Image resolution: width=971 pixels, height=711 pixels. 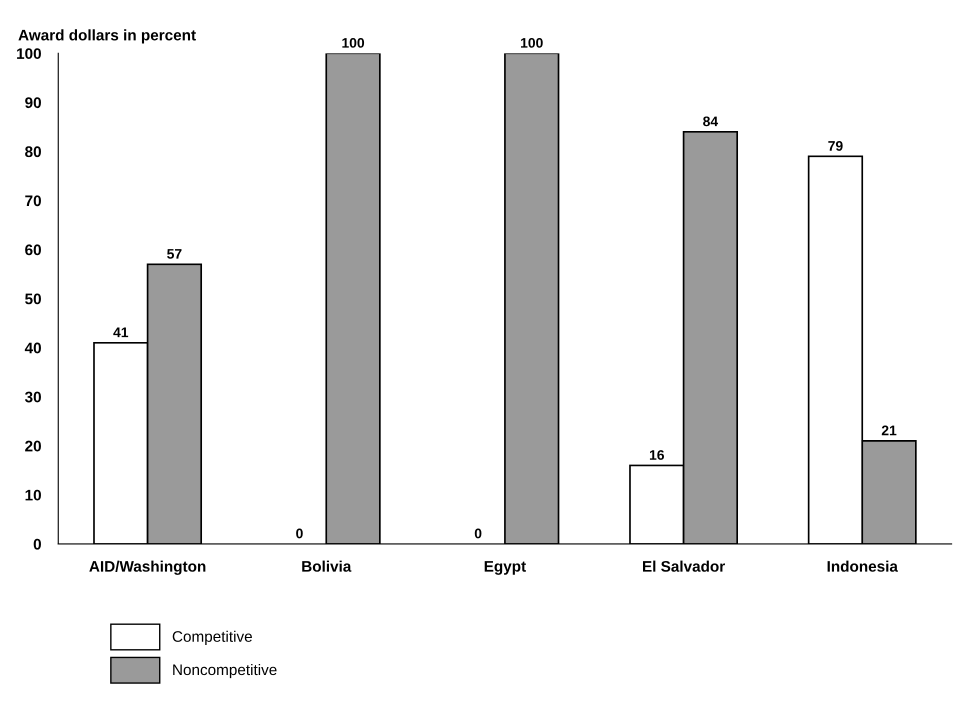 I want to click on x-tick-label: Indonesia, so click(x=863, y=566).